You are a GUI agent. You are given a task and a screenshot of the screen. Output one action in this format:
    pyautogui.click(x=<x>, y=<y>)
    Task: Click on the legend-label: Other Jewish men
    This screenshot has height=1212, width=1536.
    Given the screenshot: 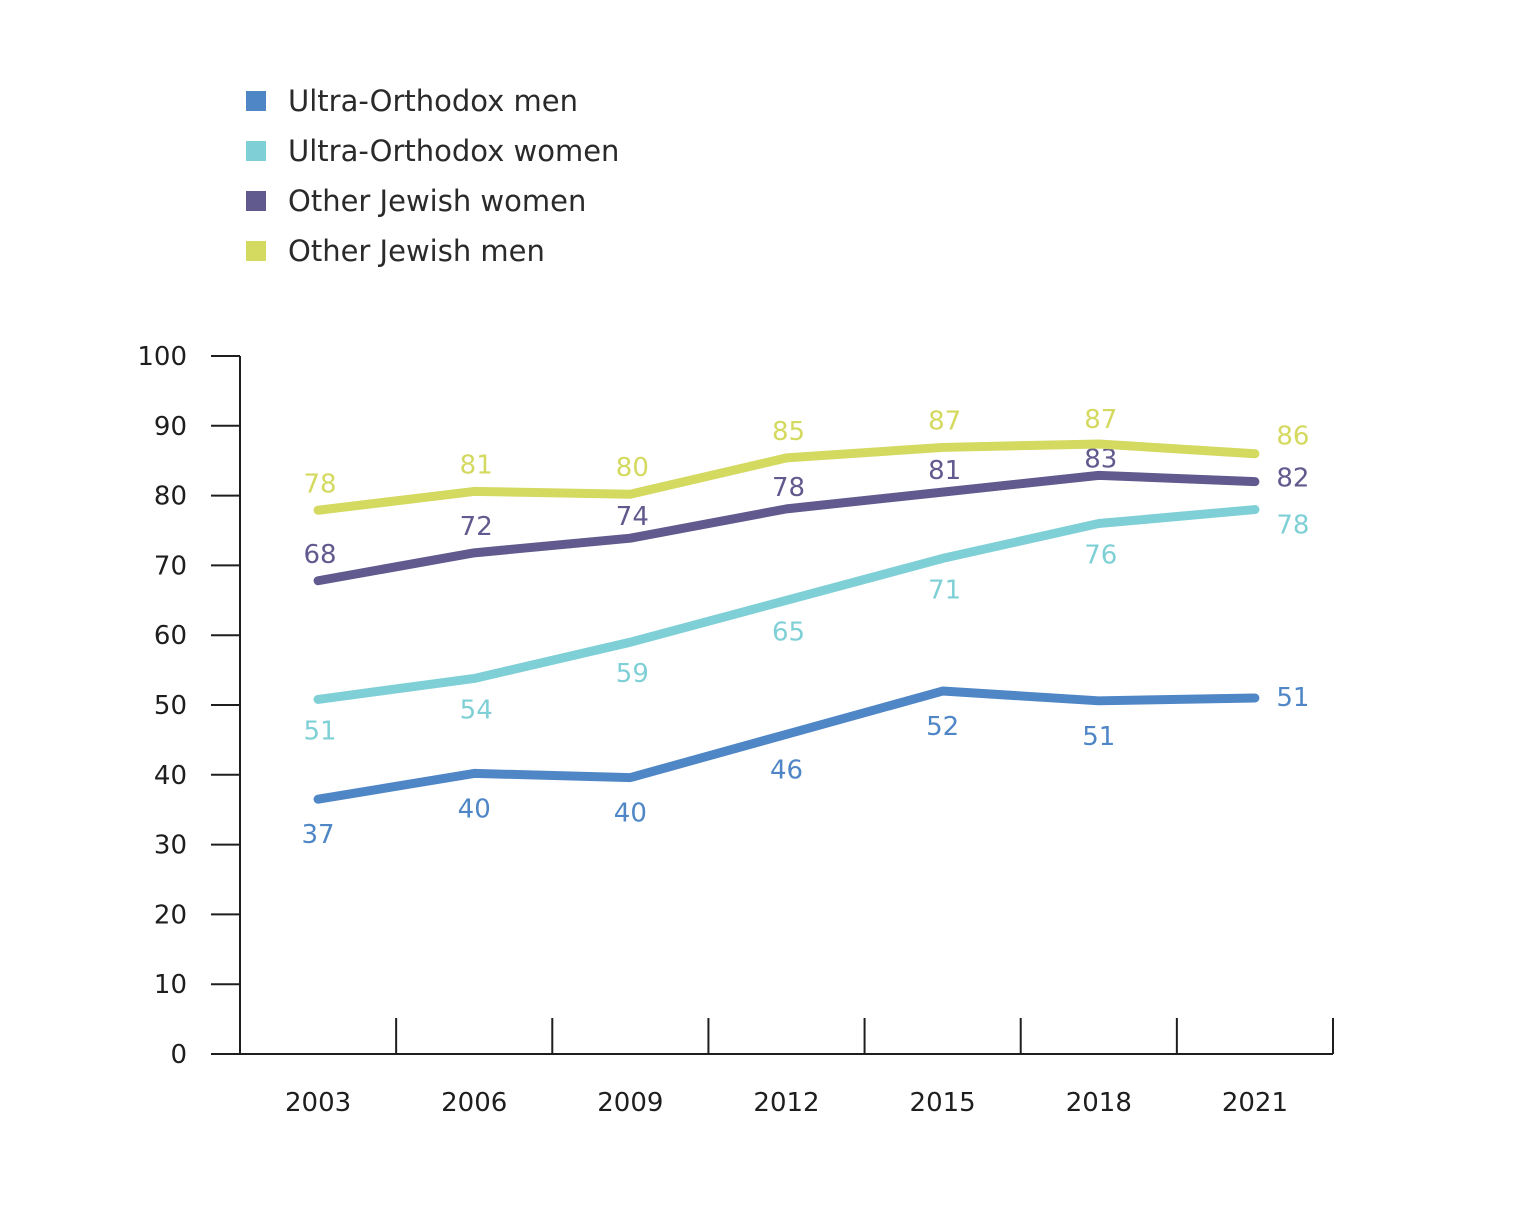 What is the action you would take?
    pyautogui.click(x=416, y=251)
    